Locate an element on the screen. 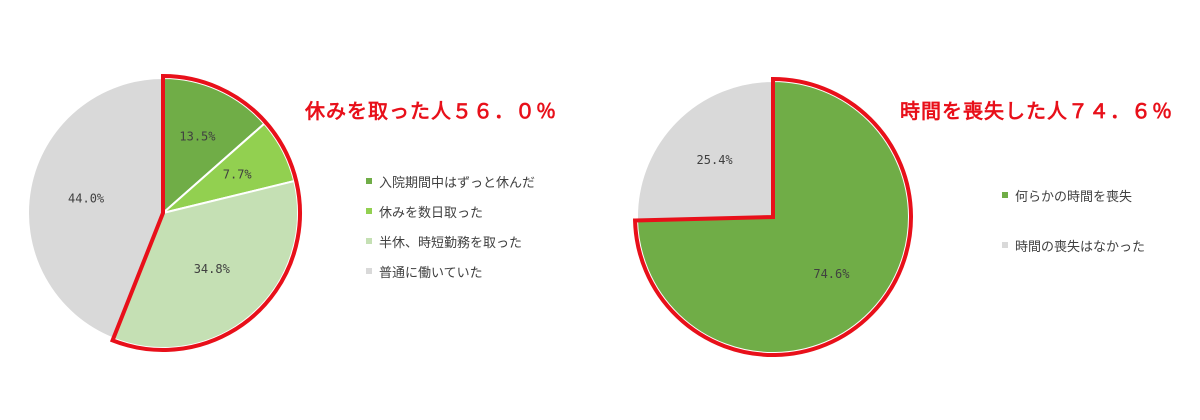  legend-item-0-3: 普通に働いていた is located at coordinates (450, 271).